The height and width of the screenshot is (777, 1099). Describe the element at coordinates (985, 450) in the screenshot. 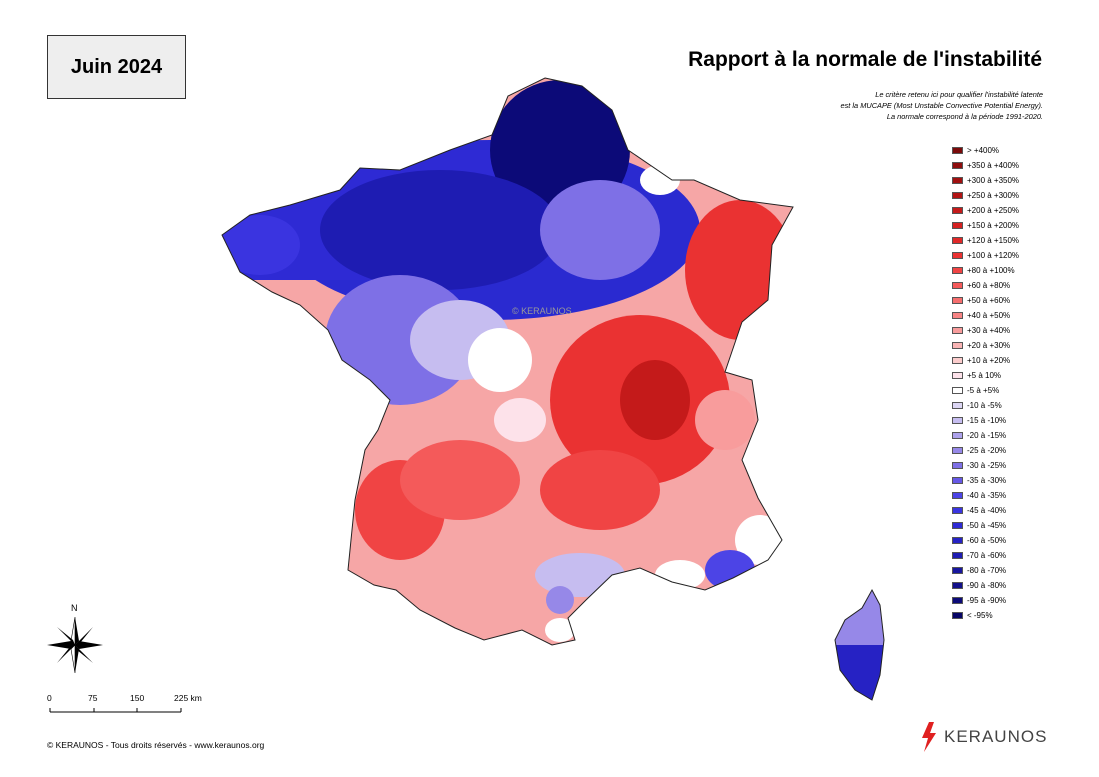

I see `legend-item: -25 à -20%` at that location.